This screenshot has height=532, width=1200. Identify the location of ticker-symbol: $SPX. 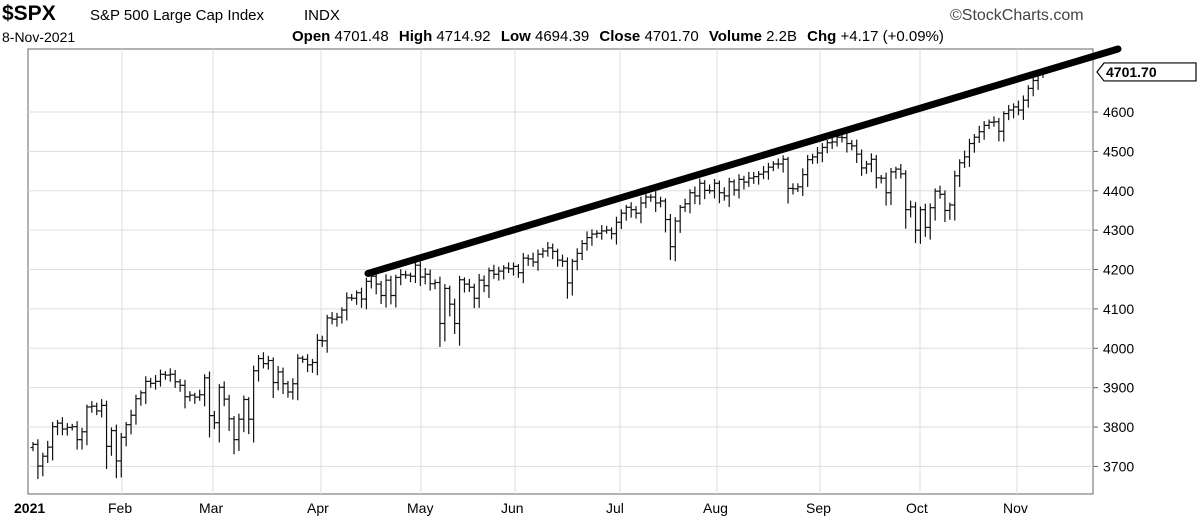
(29, 13).